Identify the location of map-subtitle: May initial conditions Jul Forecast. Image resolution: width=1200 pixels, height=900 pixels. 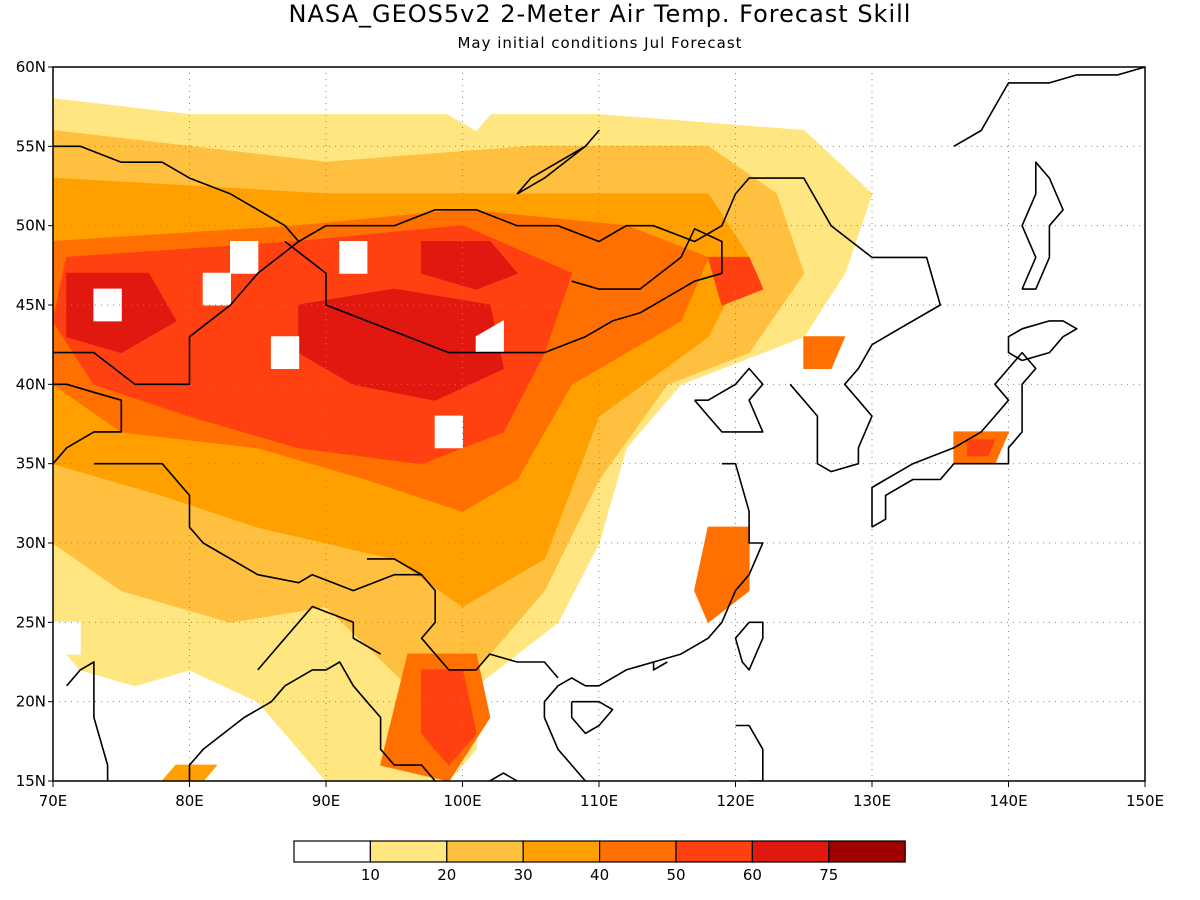
(600, 43).